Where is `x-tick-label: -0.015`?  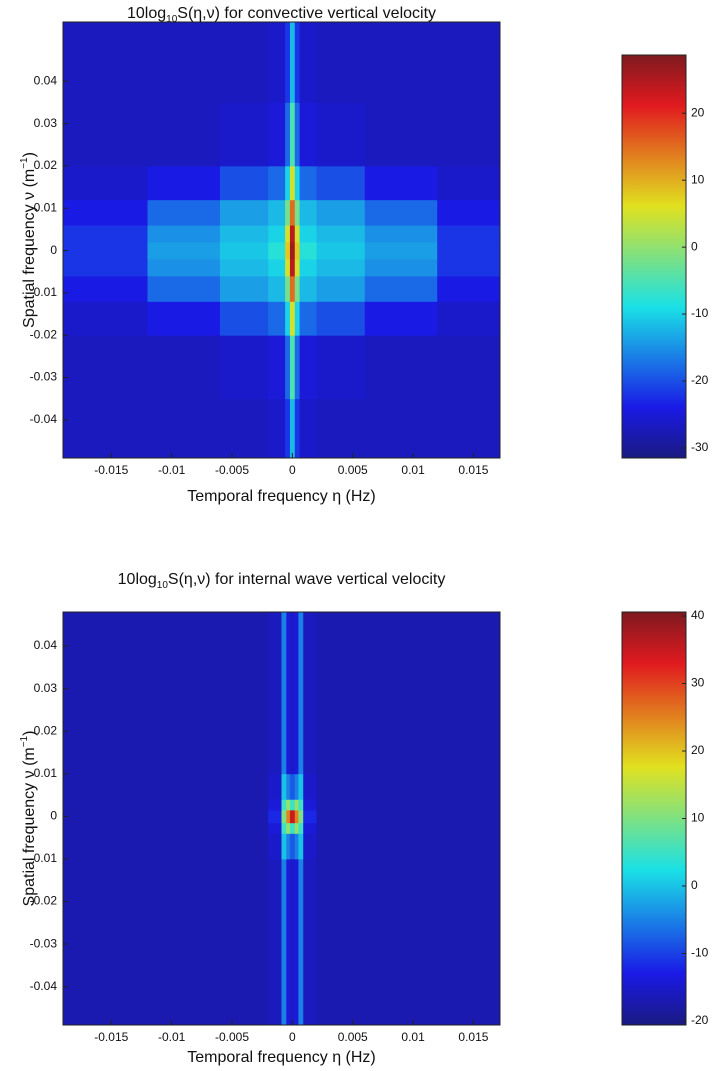 x-tick-label: -0.015 is located at coordinates (111, 1037).